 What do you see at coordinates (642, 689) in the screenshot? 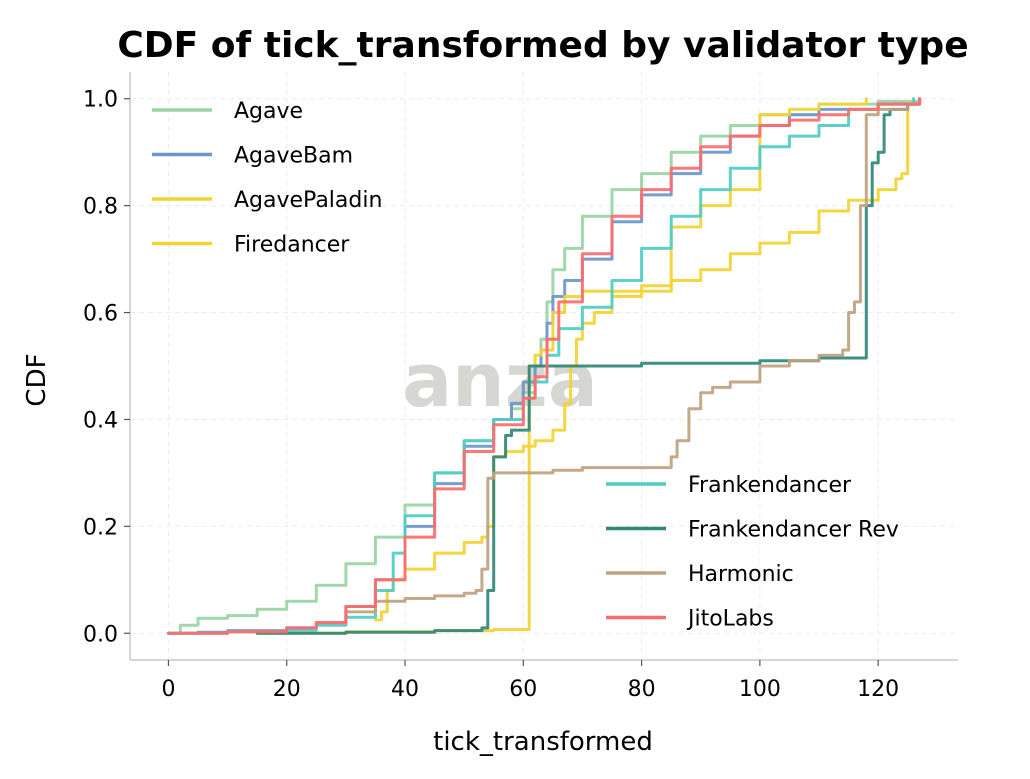
I see `x-tick-label: 80` at bounding box center [642, 689].